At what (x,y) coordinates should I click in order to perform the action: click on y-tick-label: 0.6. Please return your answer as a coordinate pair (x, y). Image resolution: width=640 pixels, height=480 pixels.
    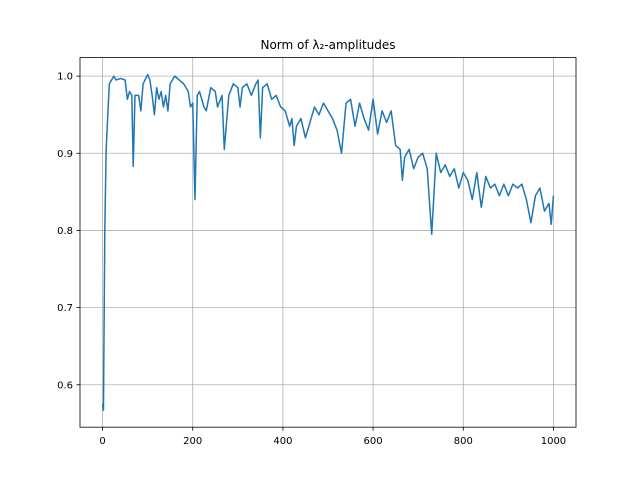
    Looking at the image, I should click on (65, 385).